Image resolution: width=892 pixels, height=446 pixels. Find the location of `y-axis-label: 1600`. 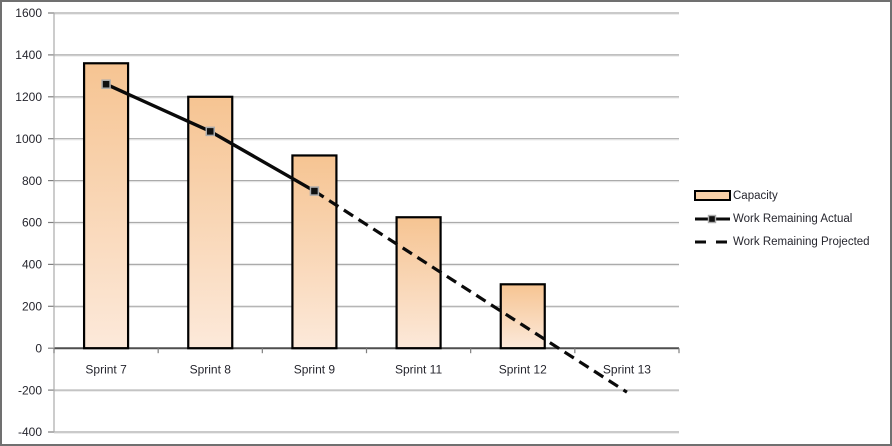

y-axis-label: 1600 is located at coordinates (28, 13).